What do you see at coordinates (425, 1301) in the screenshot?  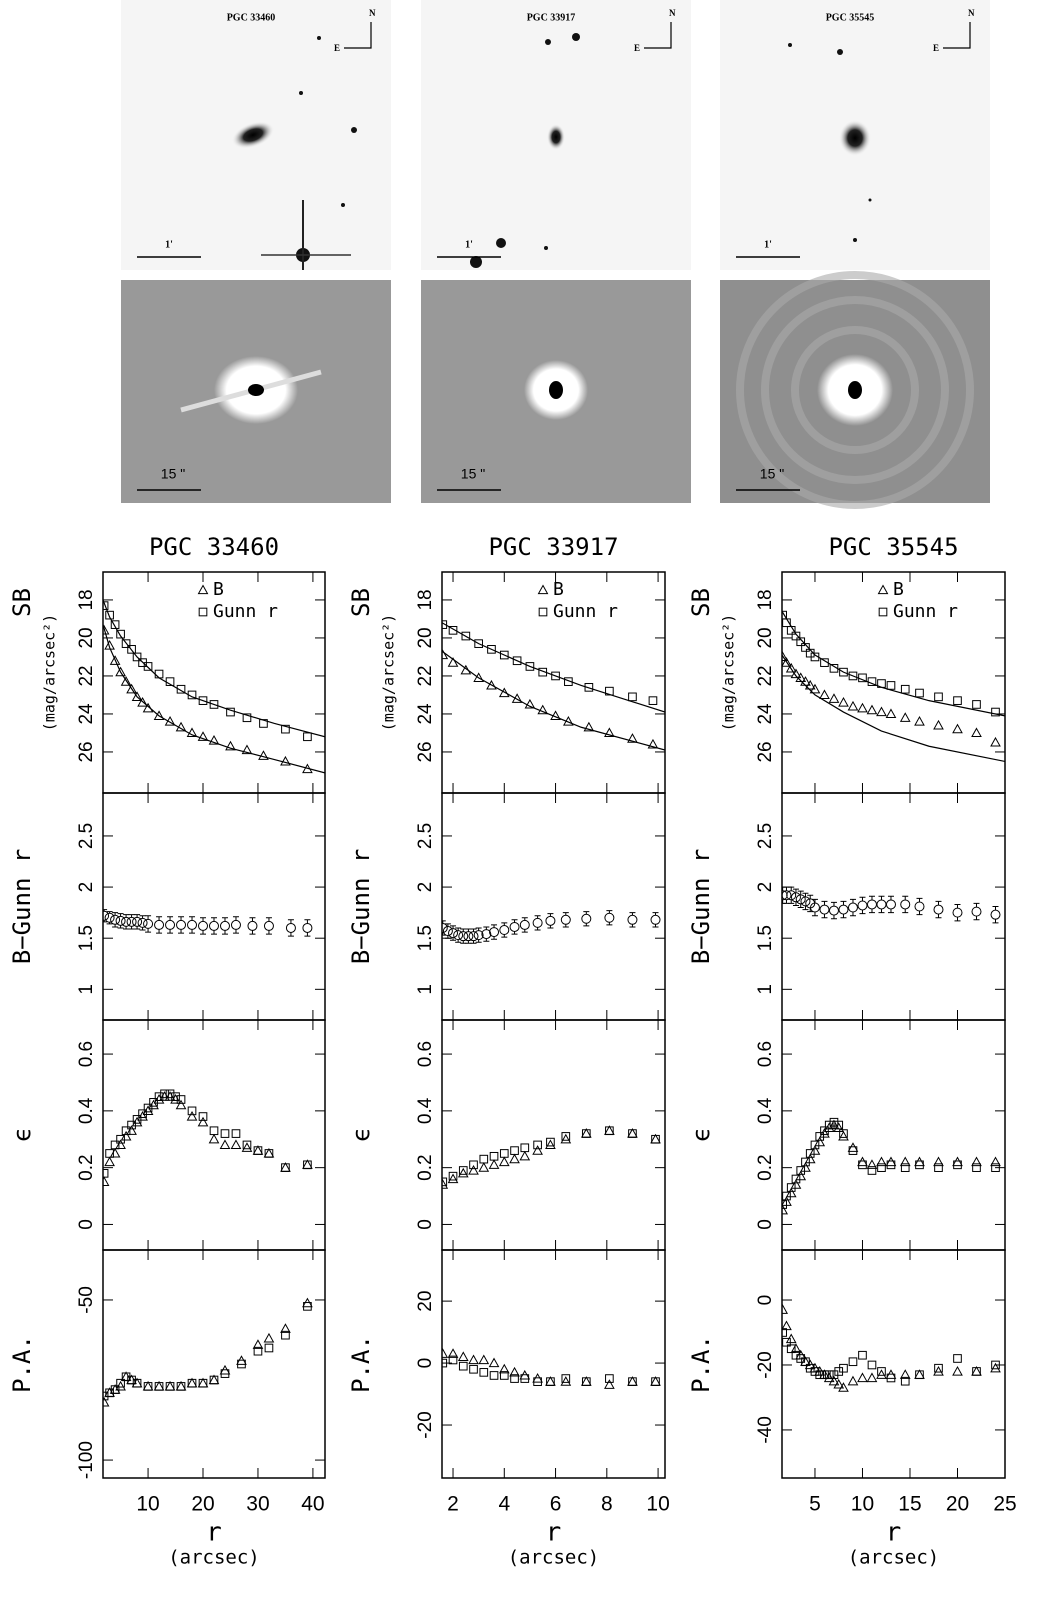 I see `y-tick-label: 20` at bounding box center [425, 1301].